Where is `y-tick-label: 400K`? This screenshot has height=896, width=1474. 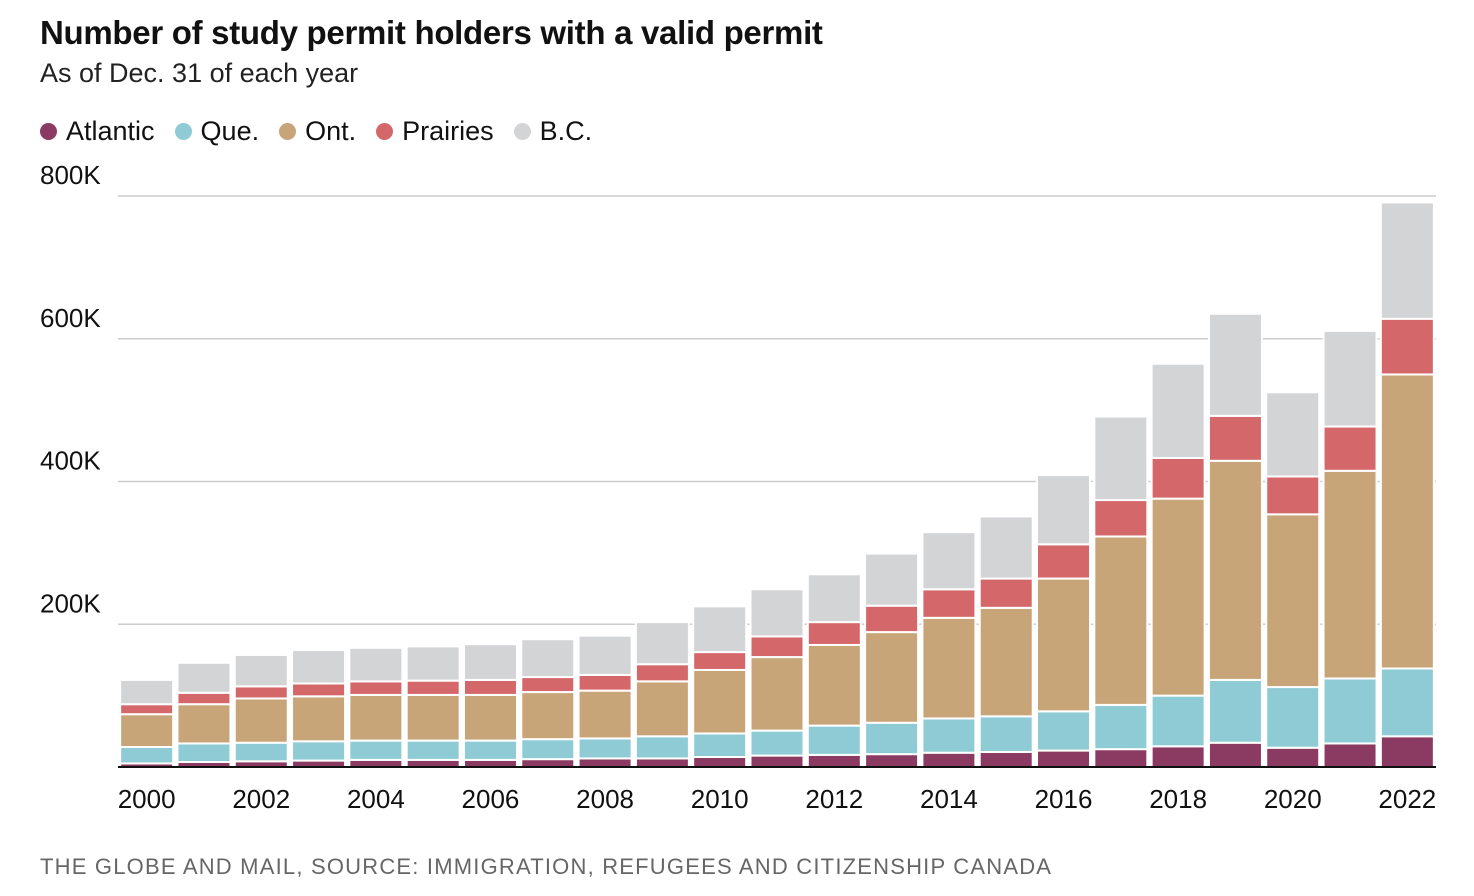
y-tick-label: 400K is located at coordinates (70, 461).